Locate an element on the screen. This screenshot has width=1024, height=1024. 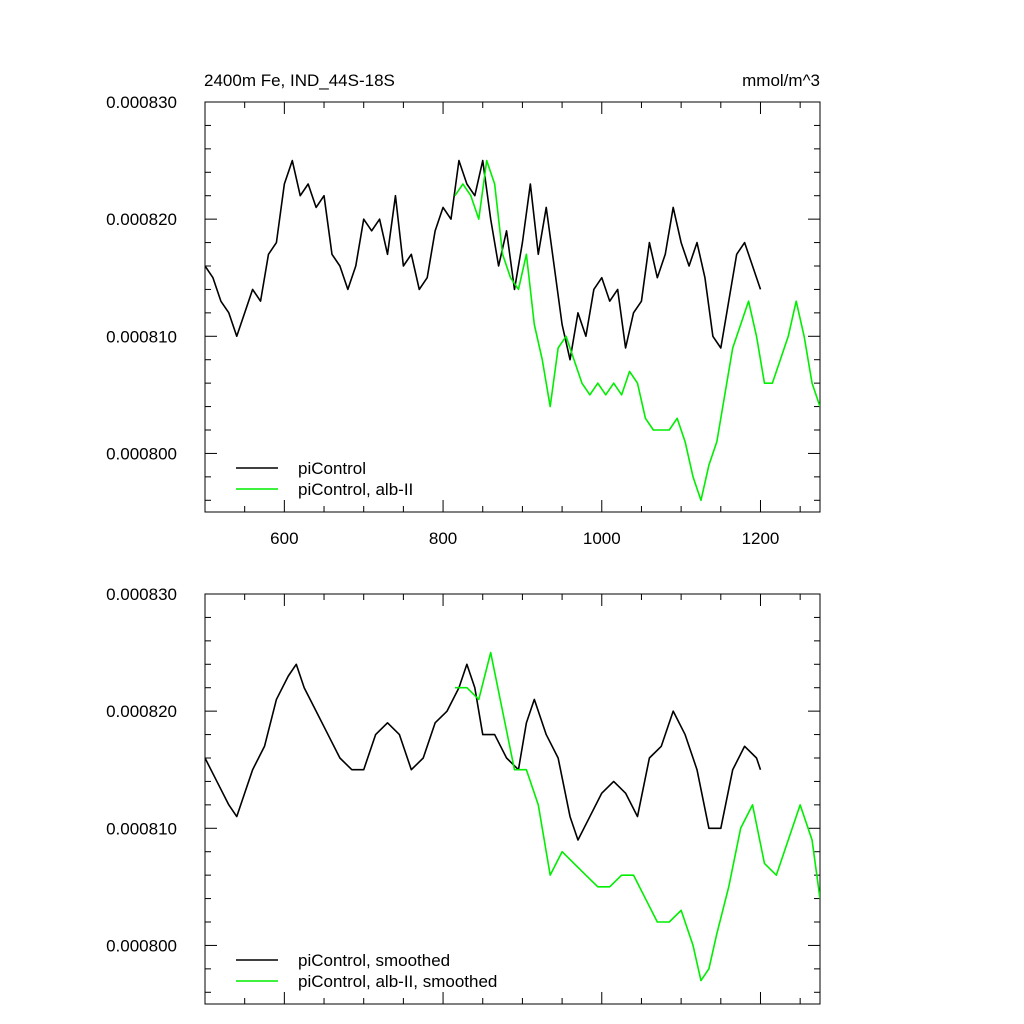
figure-title: 2400m Fe, IND_44S-18S is located at coordinates (299, 80).